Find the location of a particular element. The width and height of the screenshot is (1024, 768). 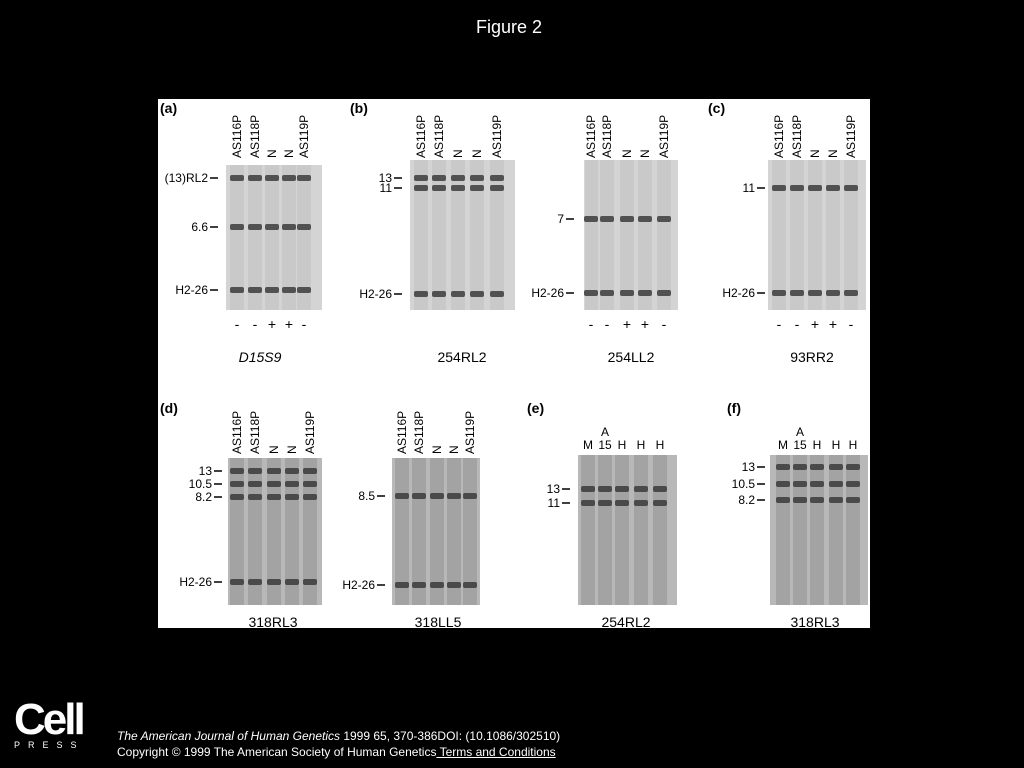

journal: The American Journal of Human Genetics is located at coordinates (228, 736).